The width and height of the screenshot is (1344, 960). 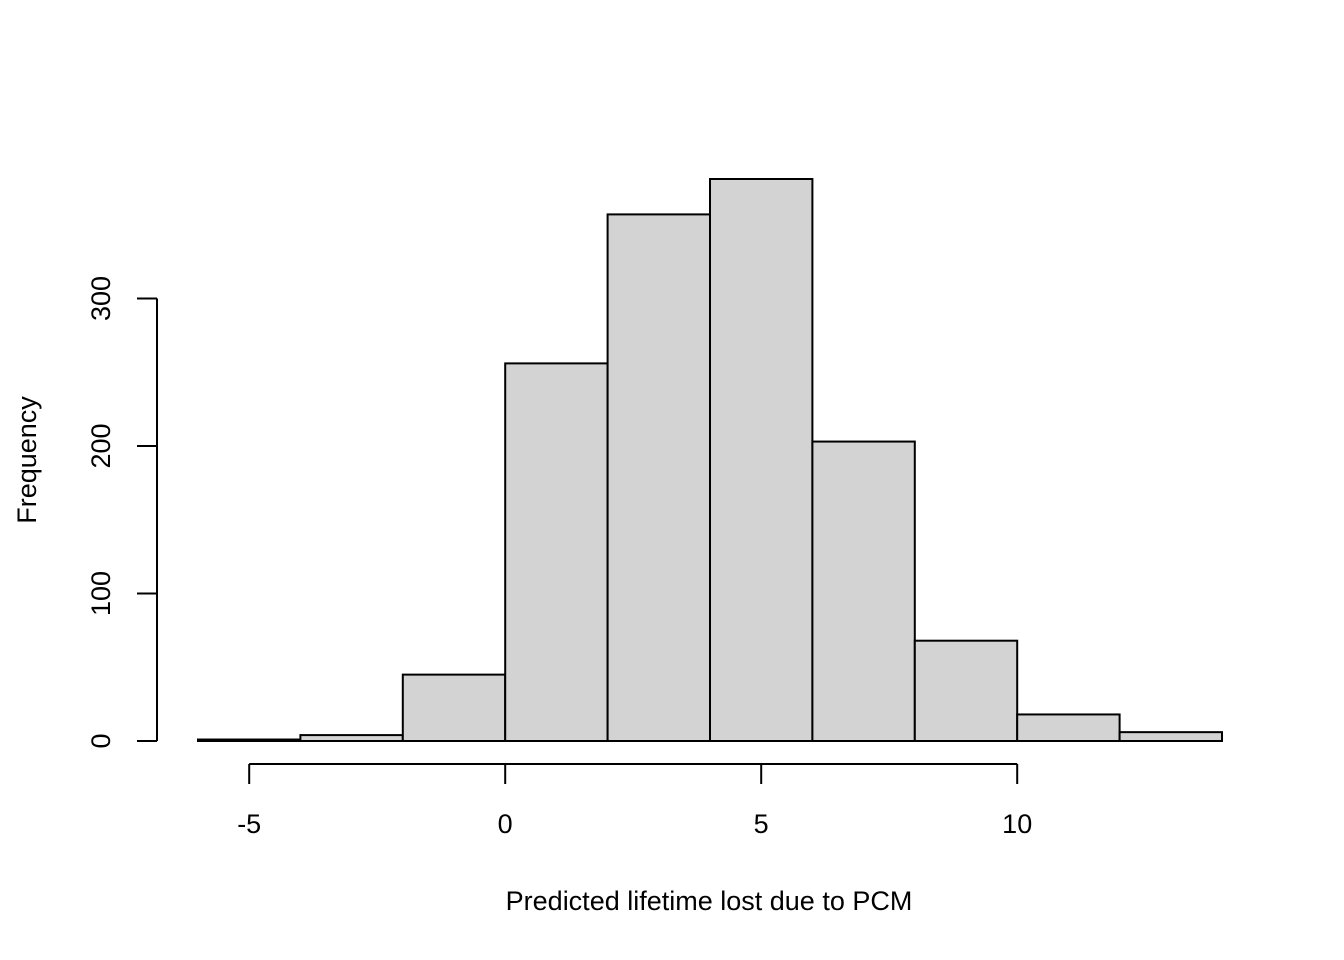 What do you see at coordinates (249, 824) in the screenshot?
I see `x-tick-label: -5` at bounding box center [249, 824].